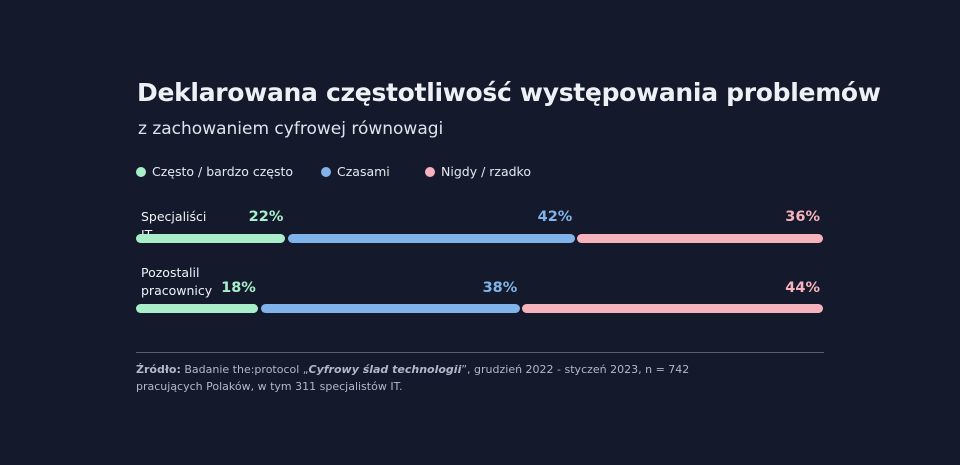 This screenshot has width=960, height=465. What do you see at coordinates (291, 129) in the screenshot?
I see `chart-subtitle: z zachowaniem cyfrowej równowagi` at bounding box center [291, 129].